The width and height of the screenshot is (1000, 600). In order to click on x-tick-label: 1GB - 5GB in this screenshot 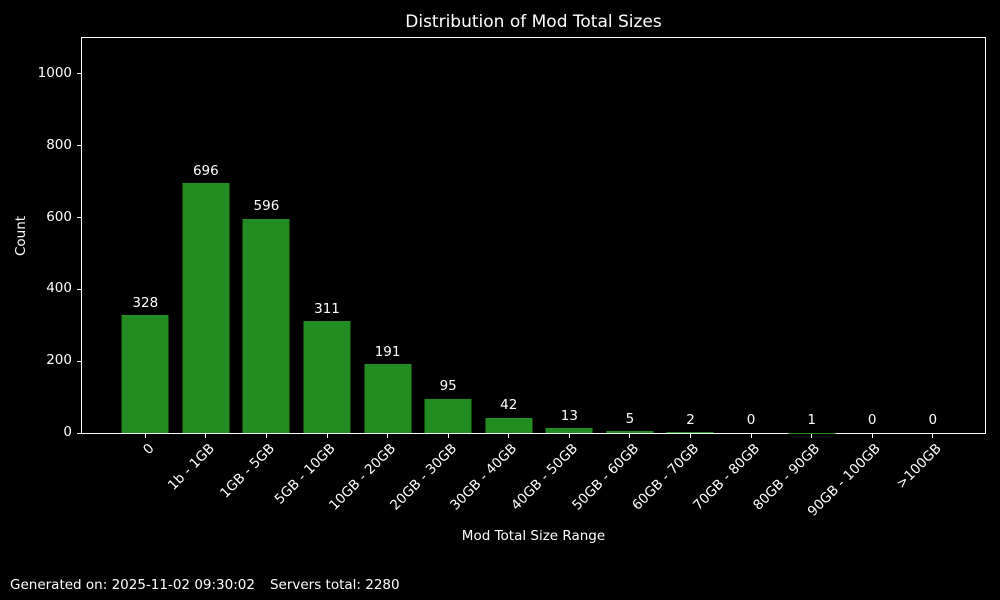, I will do `click(248, 471)`.